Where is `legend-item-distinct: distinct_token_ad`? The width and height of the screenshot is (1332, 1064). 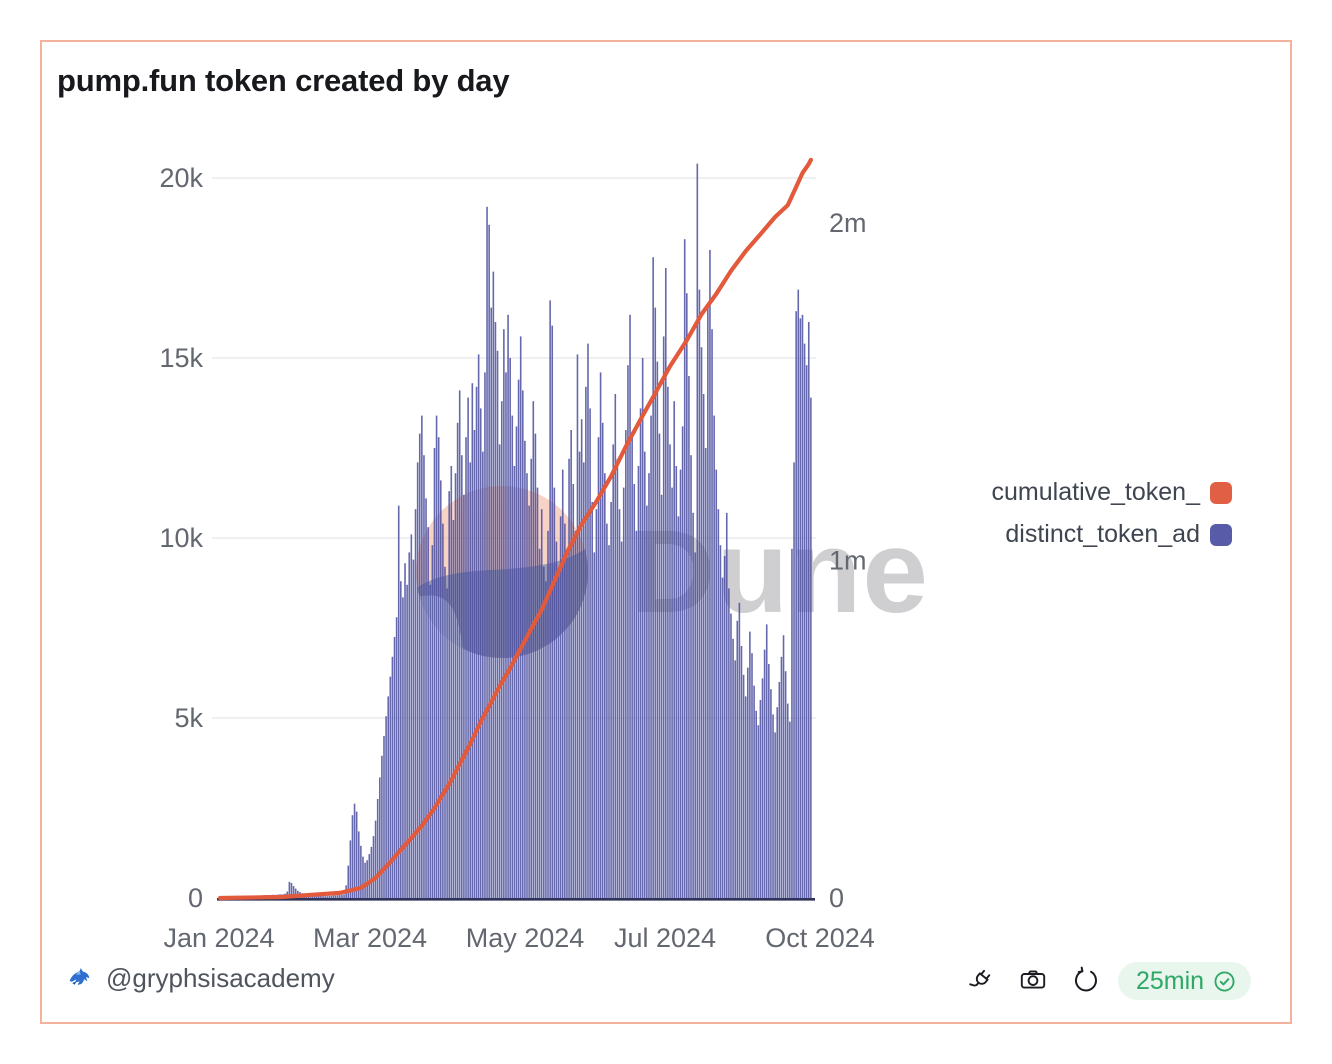 legend-item-distinct: distinct_token_ad is located at coordinates (1118, 534).